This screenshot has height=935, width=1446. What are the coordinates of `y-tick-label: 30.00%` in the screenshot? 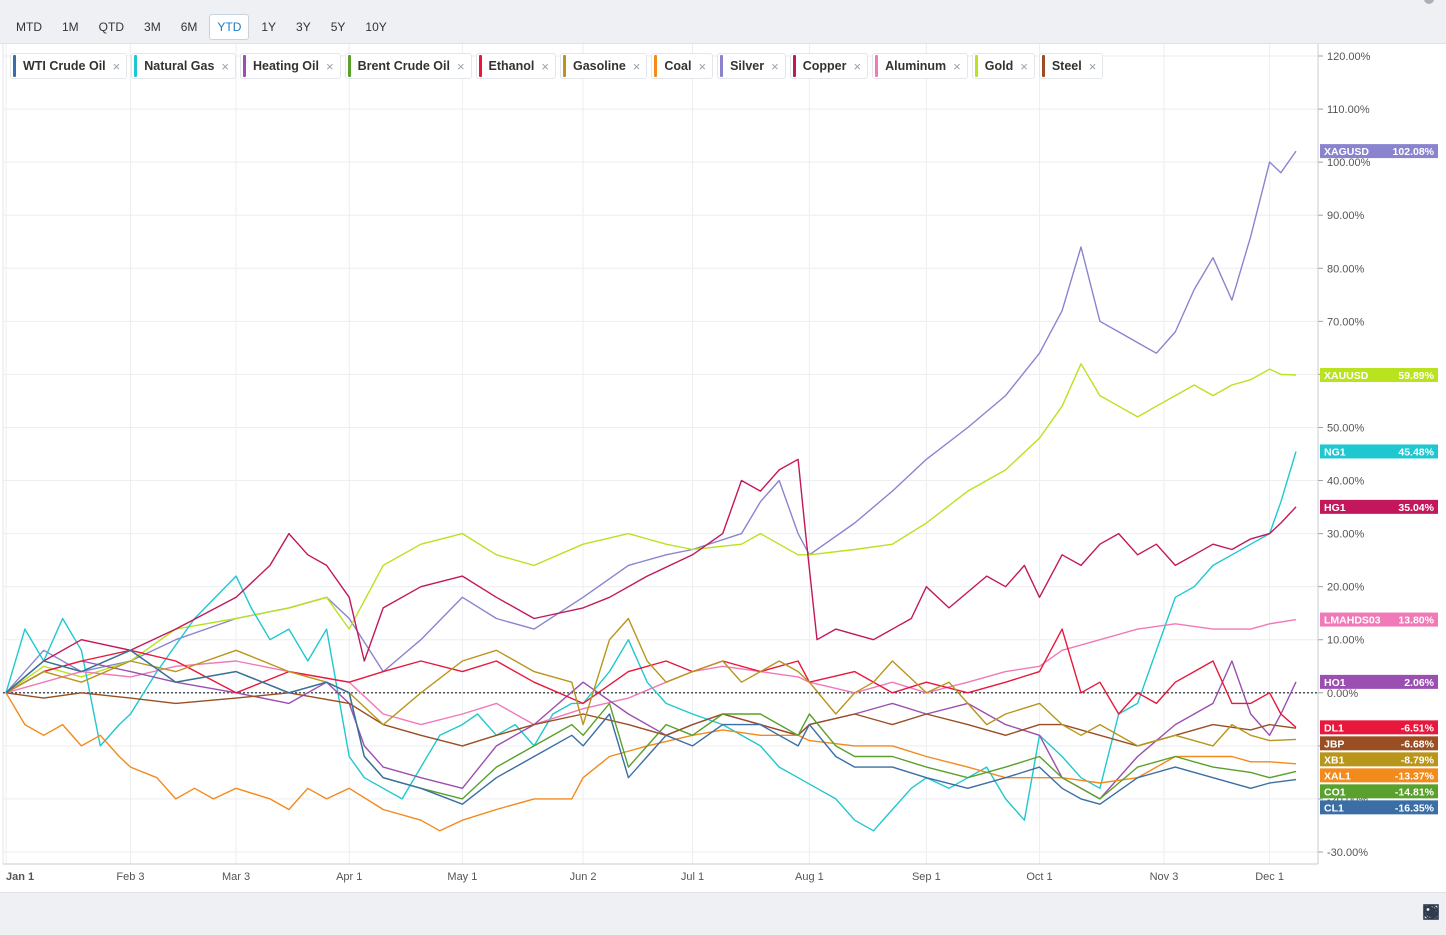 It's located at (1346, 535).